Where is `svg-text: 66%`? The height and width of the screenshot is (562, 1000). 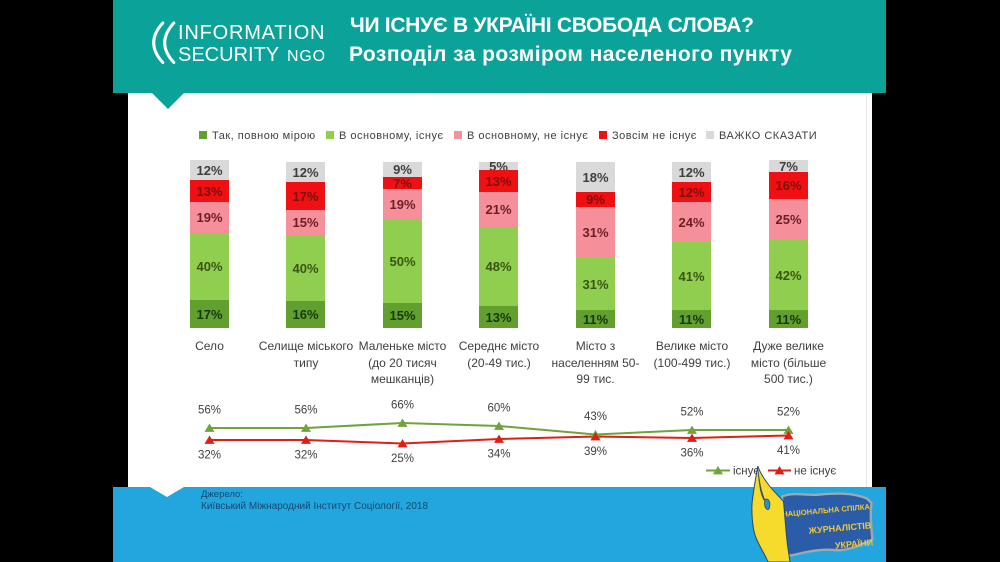
svg-text: 66% is located at coordinates (402, 406).